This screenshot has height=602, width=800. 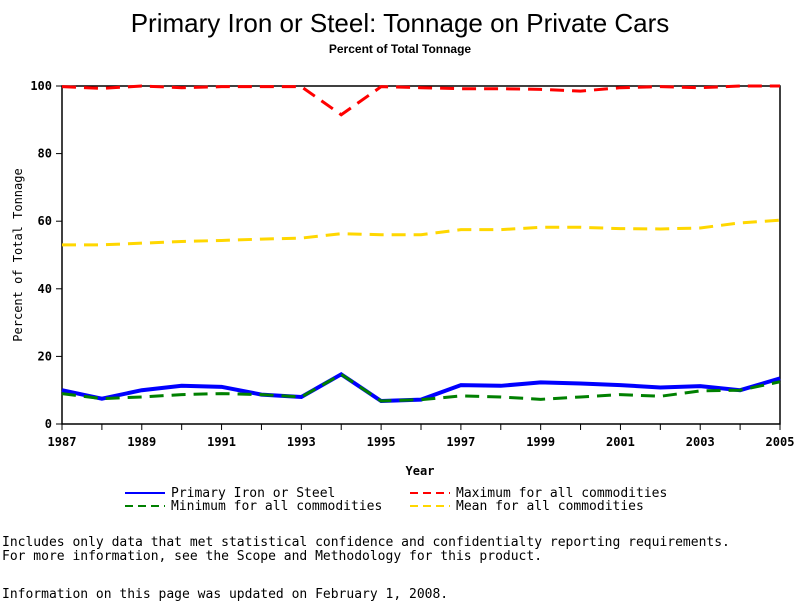 I want to click on x-tick-label: 2005, so click(x=780, y=442).